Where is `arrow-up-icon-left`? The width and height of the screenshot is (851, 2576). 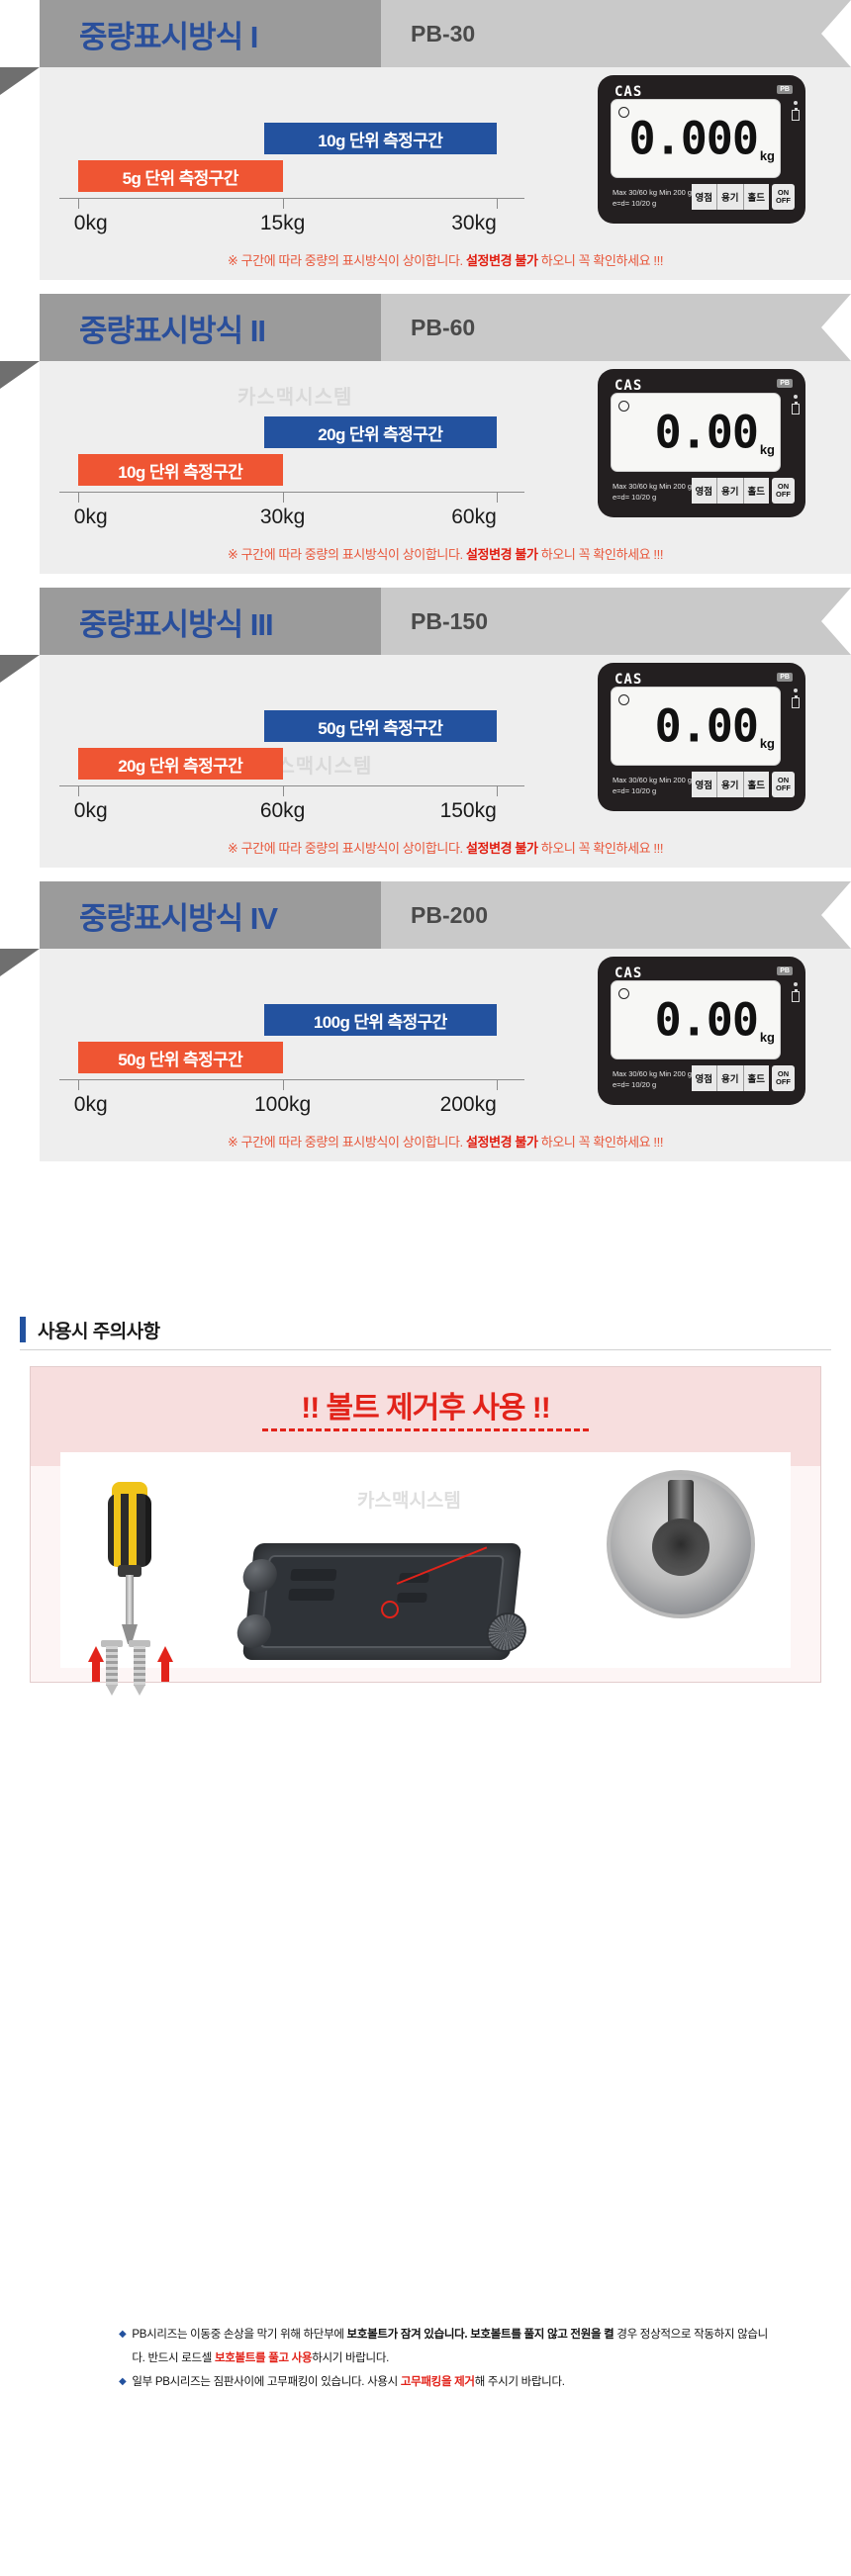 arrow-up-icon-left is located at coordinates (96, 1664).